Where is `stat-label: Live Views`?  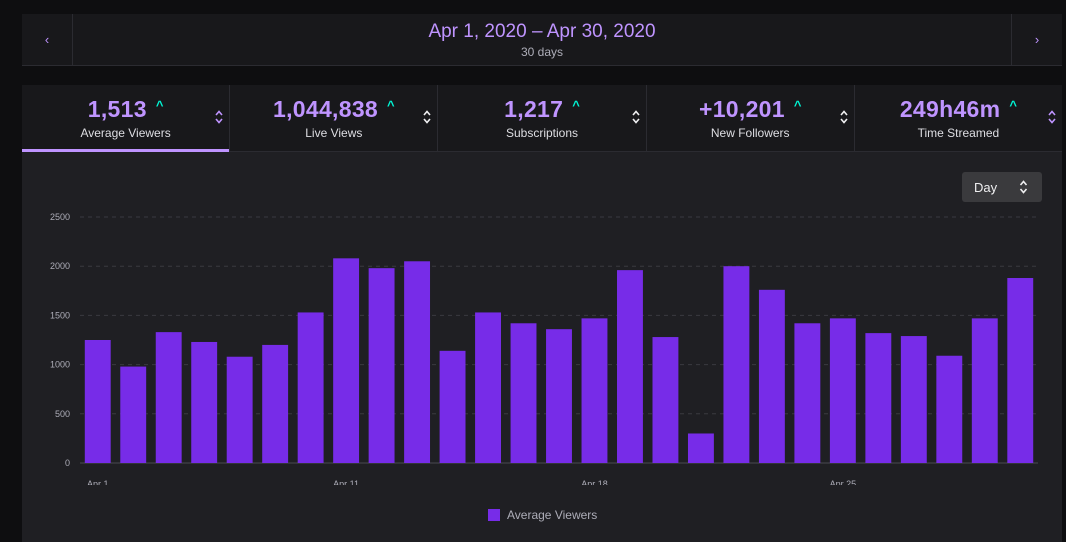 stat-label: Live Views is located at coordinates (334, 133).